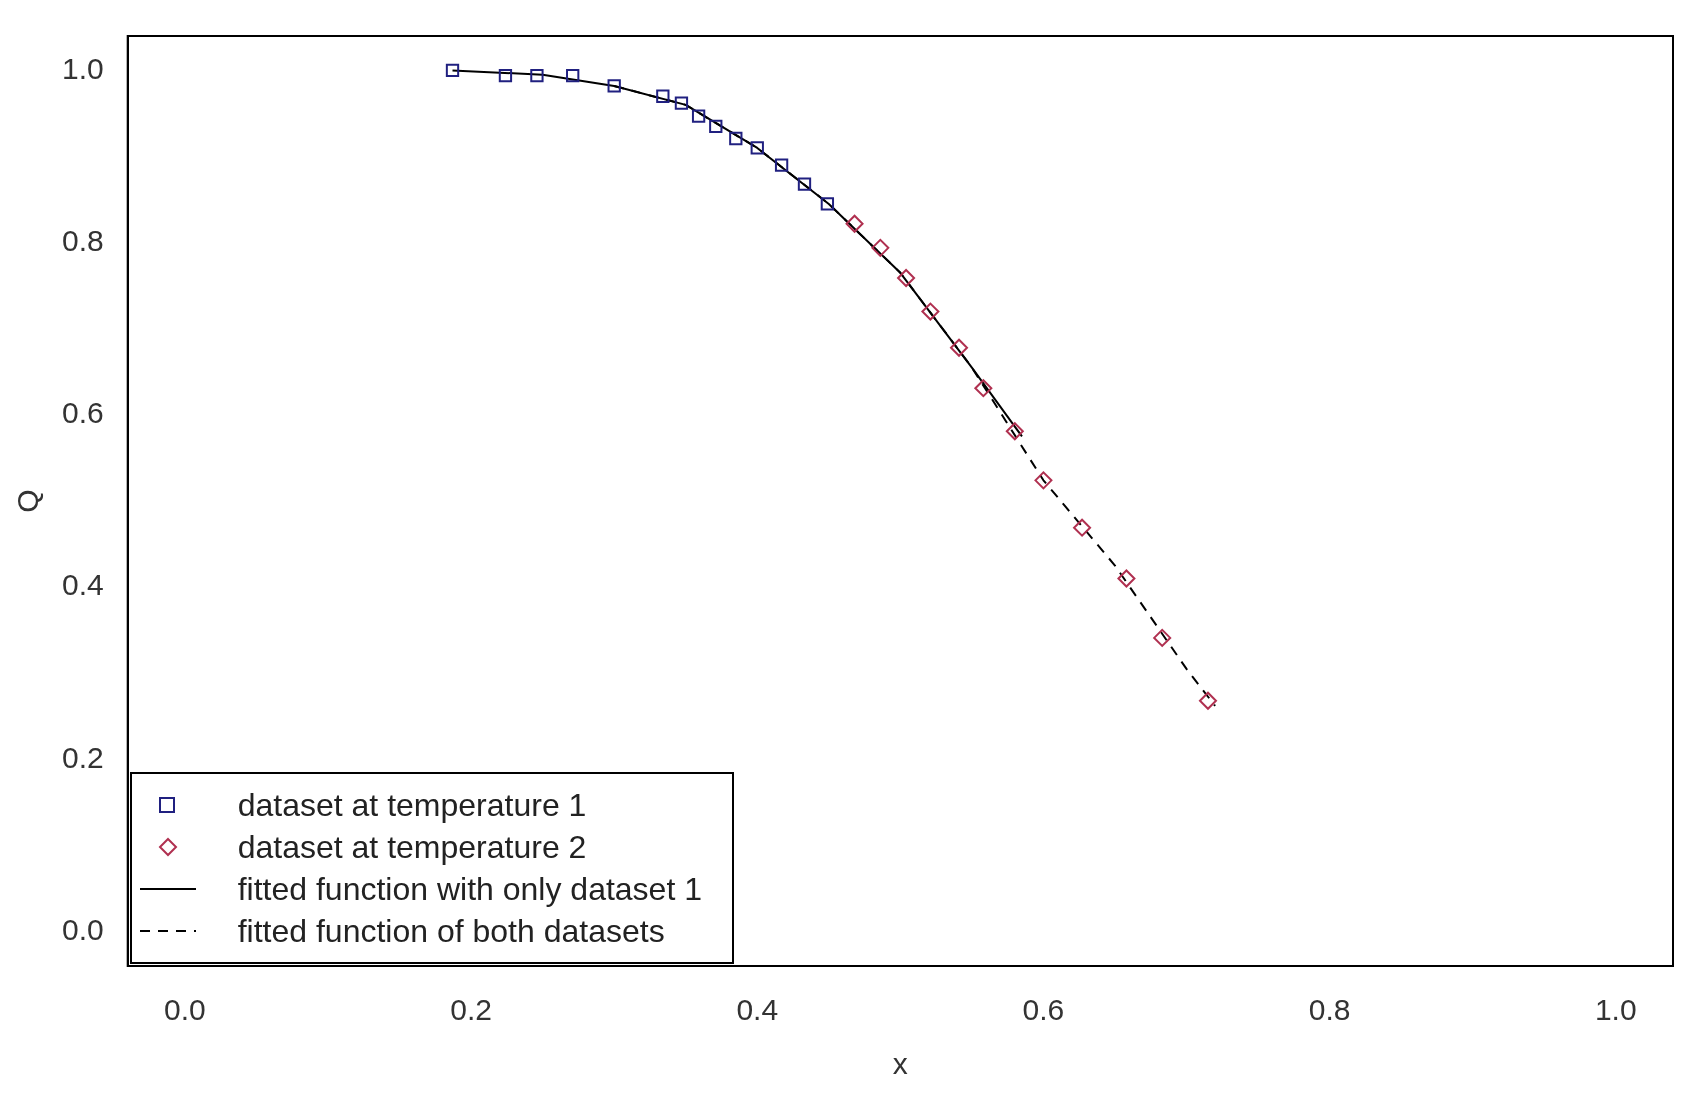 This screenshot has width=1698, height=1098. What do you see at coordinates (1329, 1010) in the screenshot?
I see `x-tick-label: 0.8` at bounding box center [1329, 1010].